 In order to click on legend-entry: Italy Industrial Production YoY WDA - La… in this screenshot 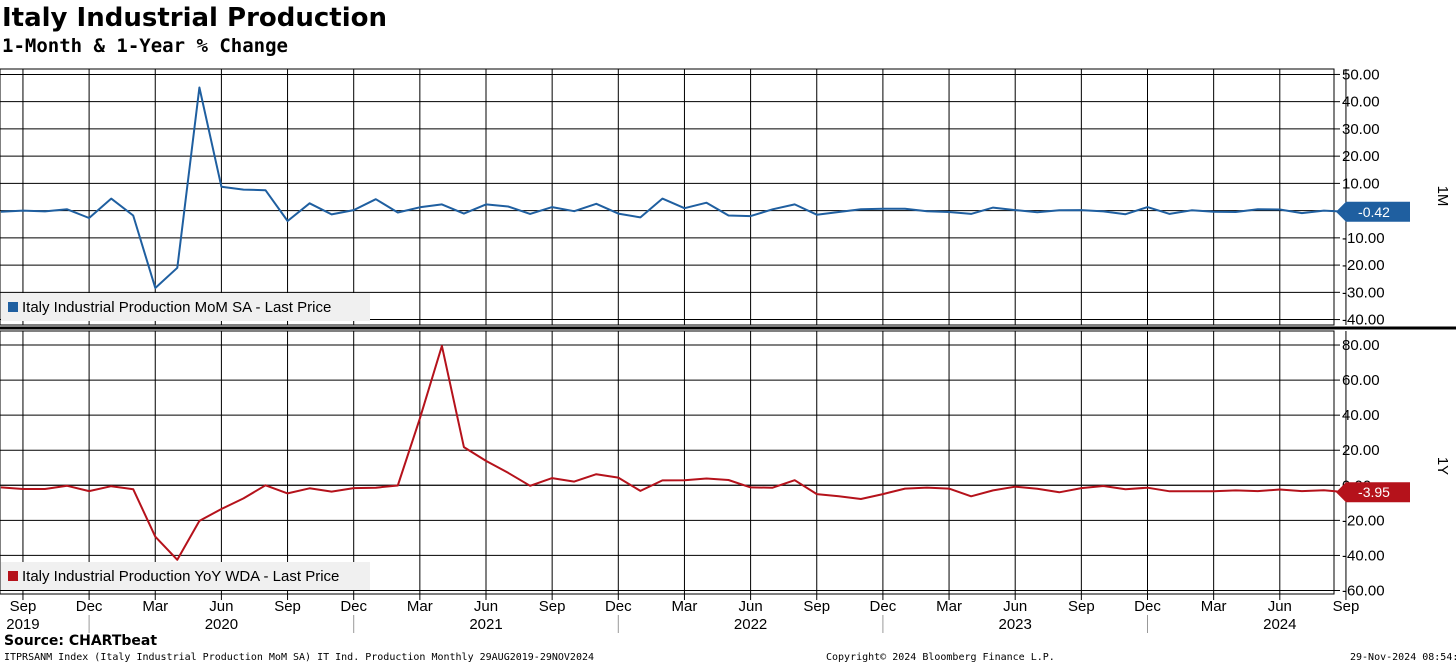, I will do `click(180, 576)`.